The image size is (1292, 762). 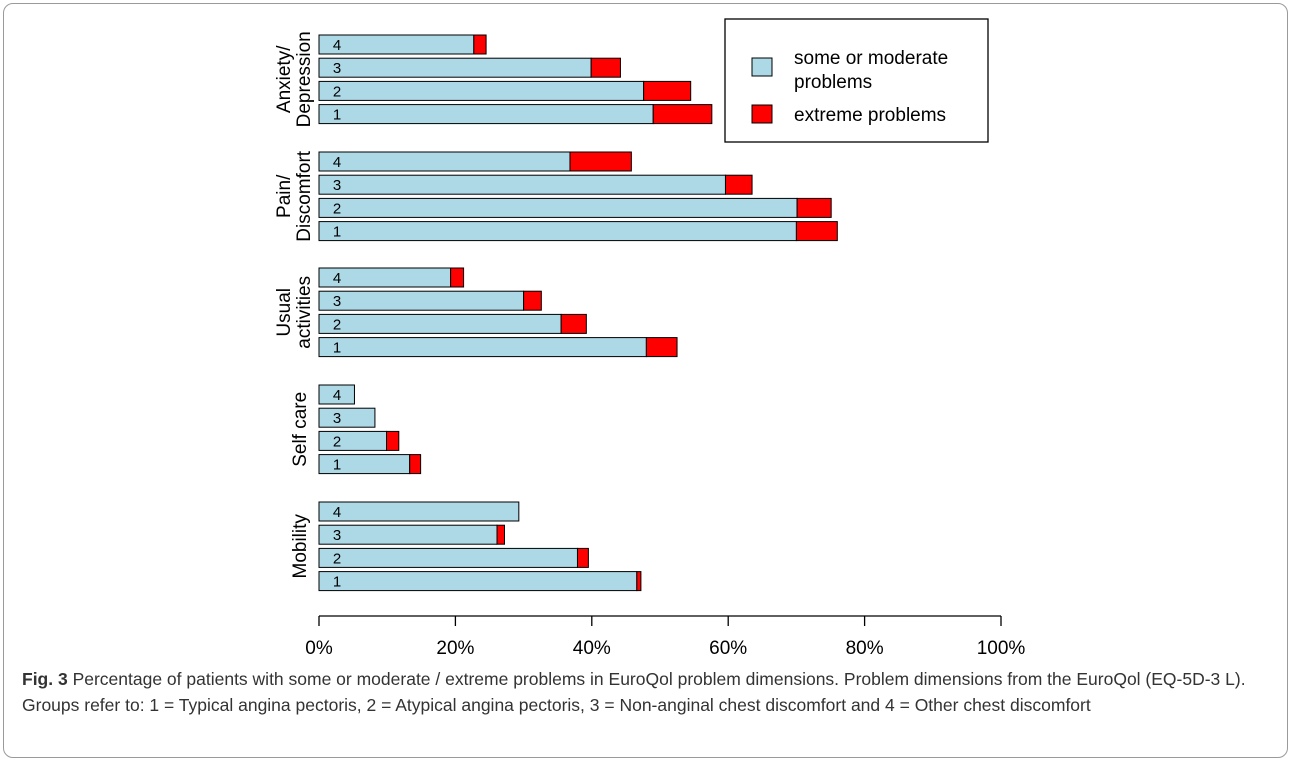 I want to click on bar-1-2-extreme, so click(x=814, y=207).